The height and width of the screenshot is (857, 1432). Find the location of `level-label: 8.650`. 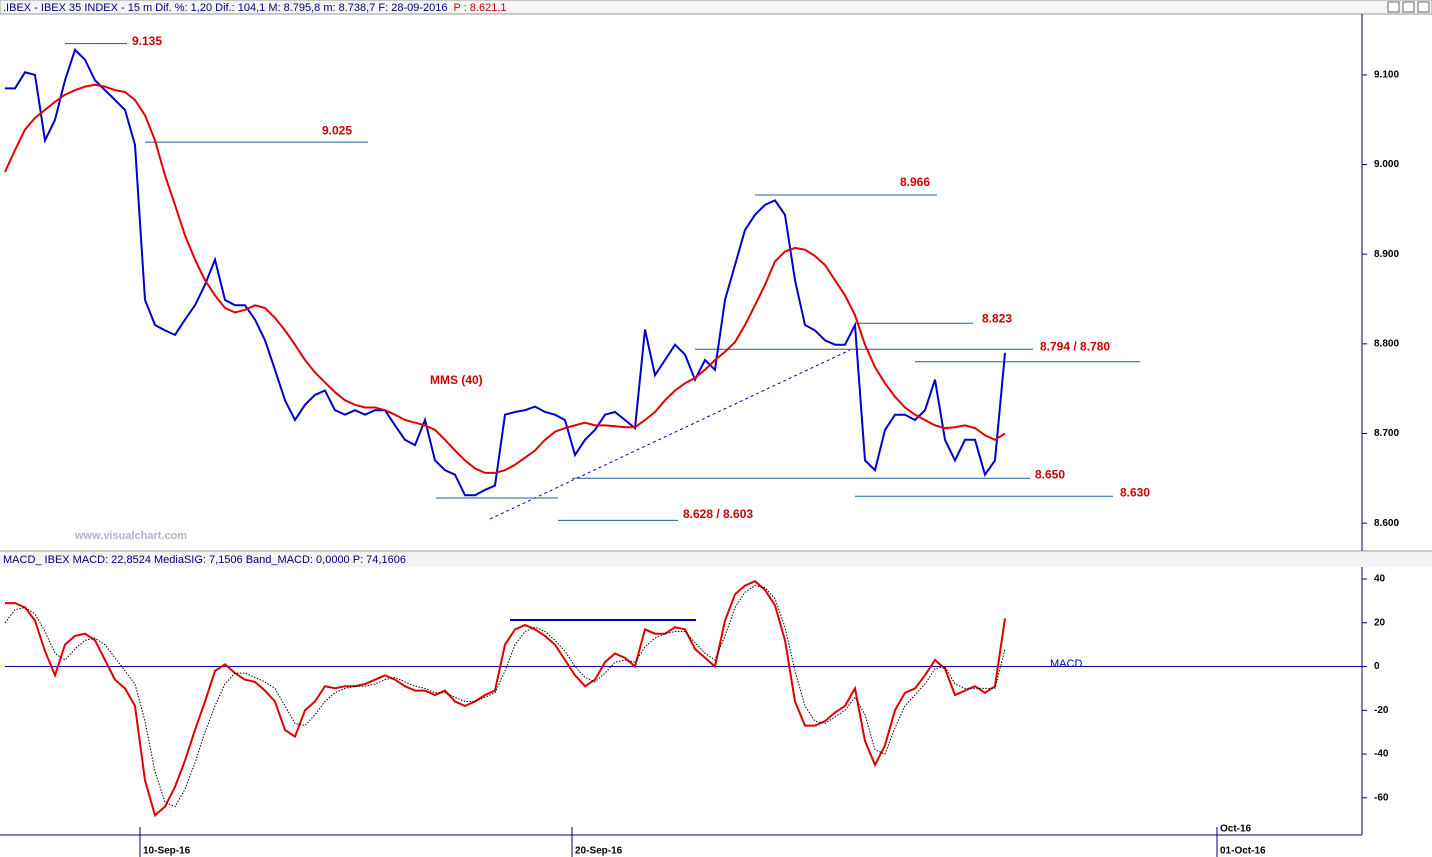

level-label: 8.650 is located at coordinates (1050, 474).